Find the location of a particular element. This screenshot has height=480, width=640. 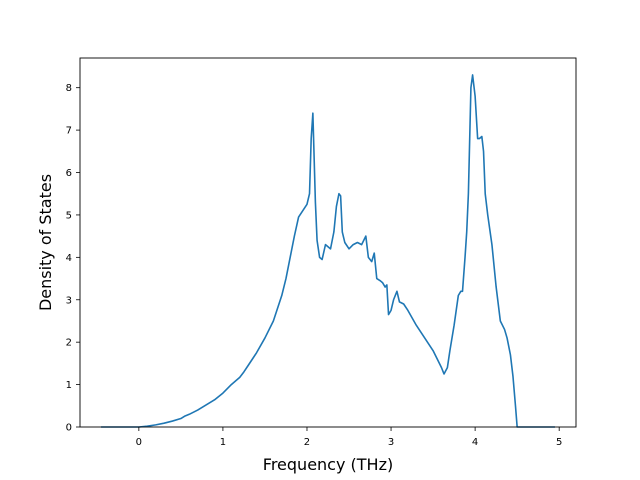

x-tick-label: 3 is located at coordinates (391, 442).